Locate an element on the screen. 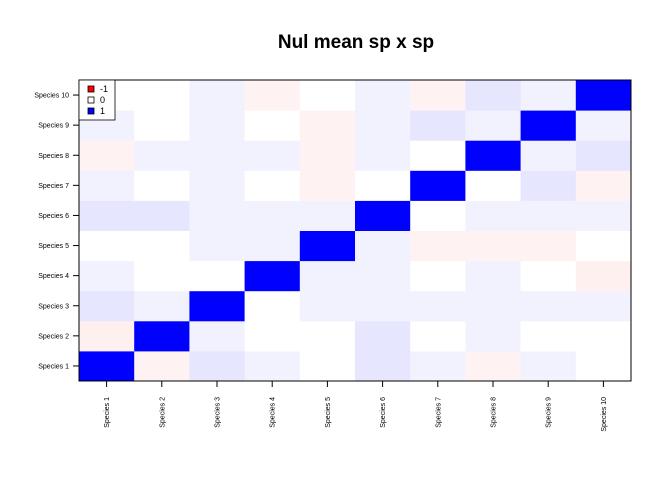 Image resolution: width=672 pixels, height=480 pixels. legend-box is located at coordinates (97, 100).